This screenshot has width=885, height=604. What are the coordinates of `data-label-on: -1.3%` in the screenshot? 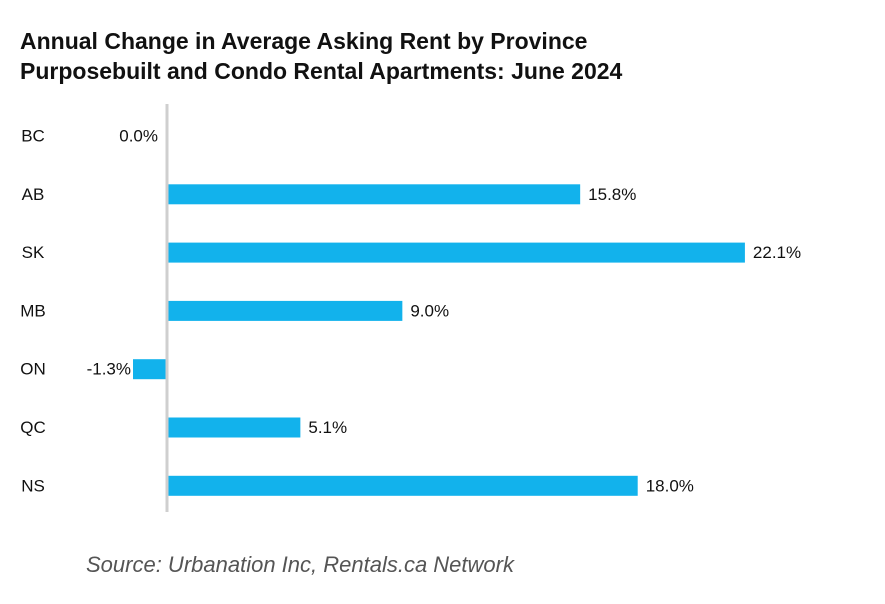 It's located at (109, 369).